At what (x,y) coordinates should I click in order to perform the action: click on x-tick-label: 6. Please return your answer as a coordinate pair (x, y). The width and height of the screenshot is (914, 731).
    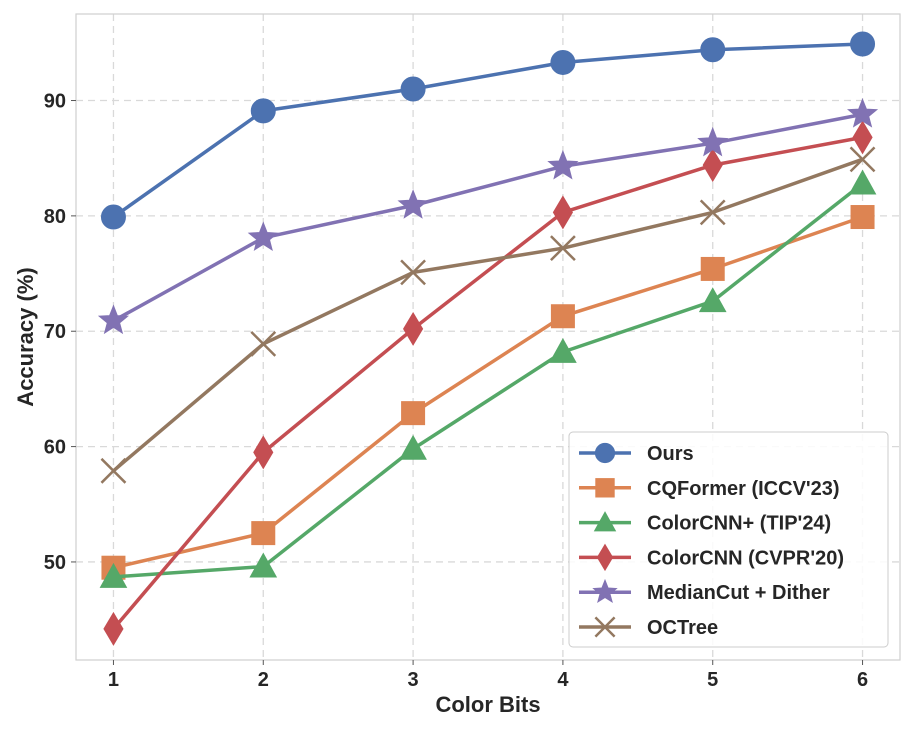
    Looking at the image, I should click on (862, 680).